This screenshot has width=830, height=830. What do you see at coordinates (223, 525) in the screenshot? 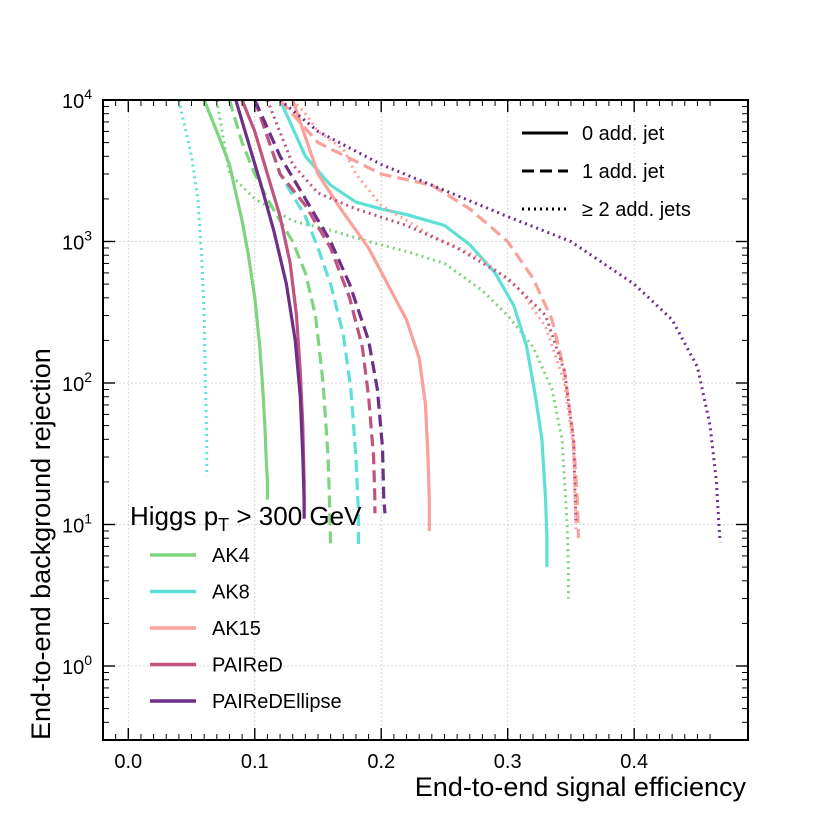
I see `legend-title-subscript: T` at bounding box center [223, 525].